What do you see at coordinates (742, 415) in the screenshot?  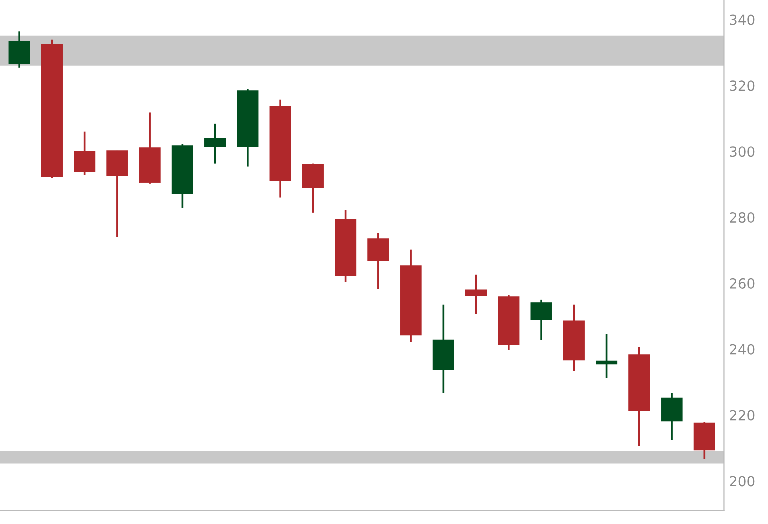 I see `y-tick-label: 220` at bounding box center [742, 415].